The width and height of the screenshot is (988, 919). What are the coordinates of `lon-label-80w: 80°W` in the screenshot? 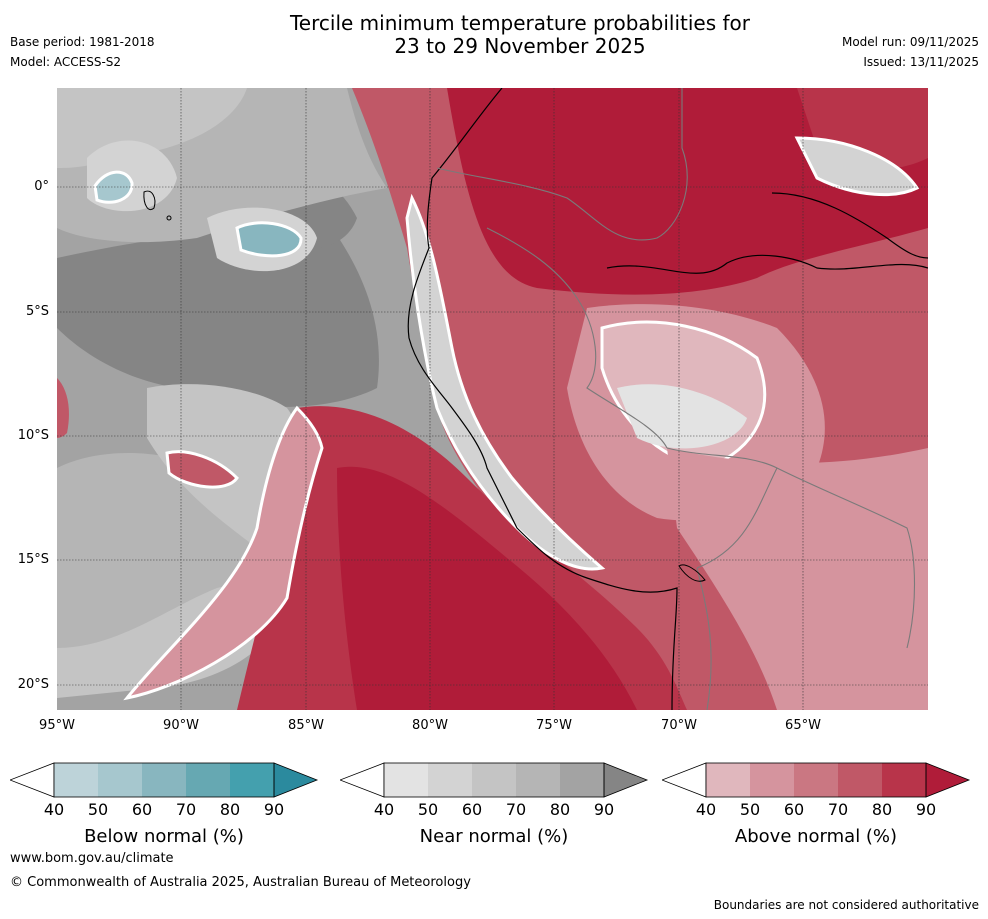 It's located at (430, 725).